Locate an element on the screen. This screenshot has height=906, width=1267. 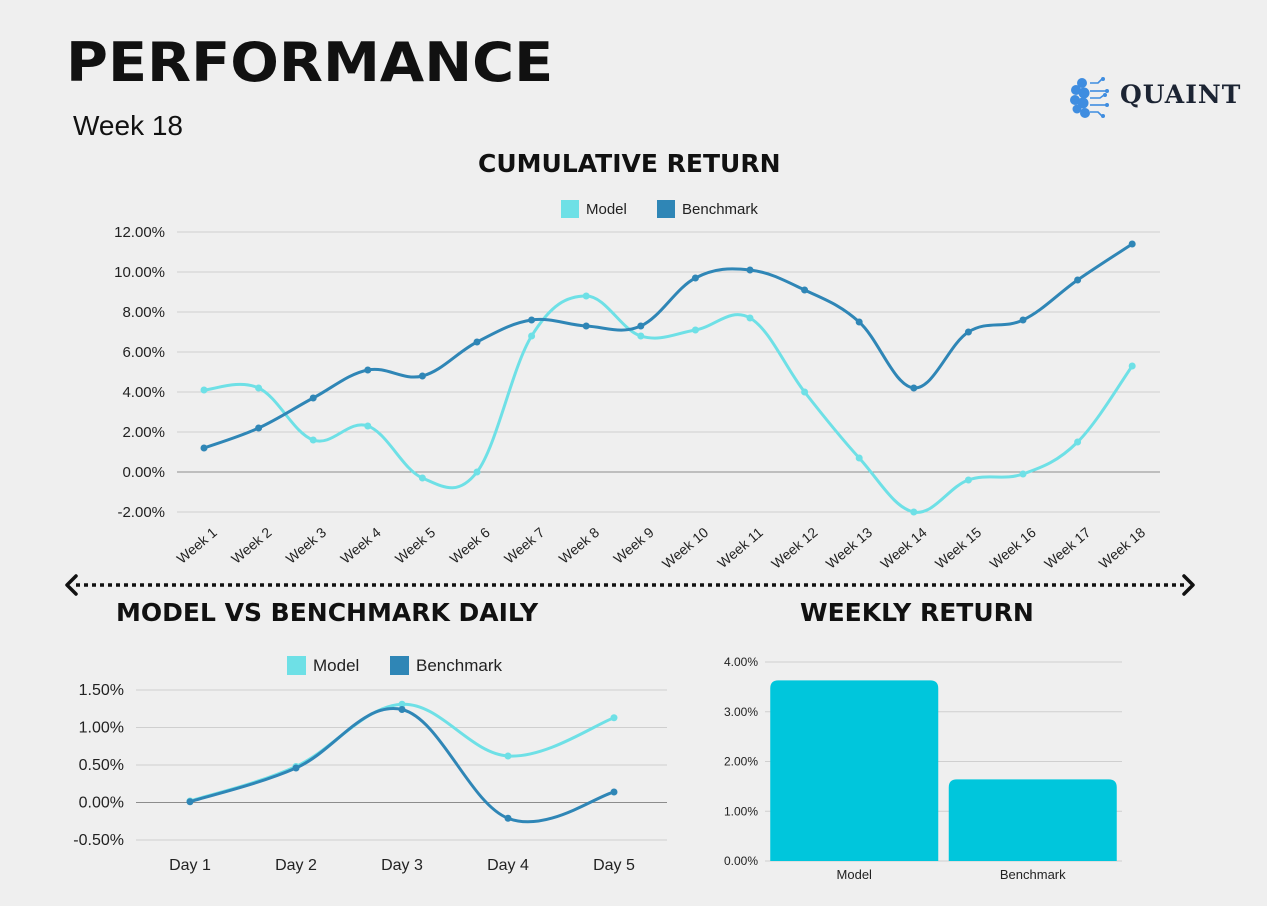
x-tick-label: Week 5 is located at coordinates (415, 545).